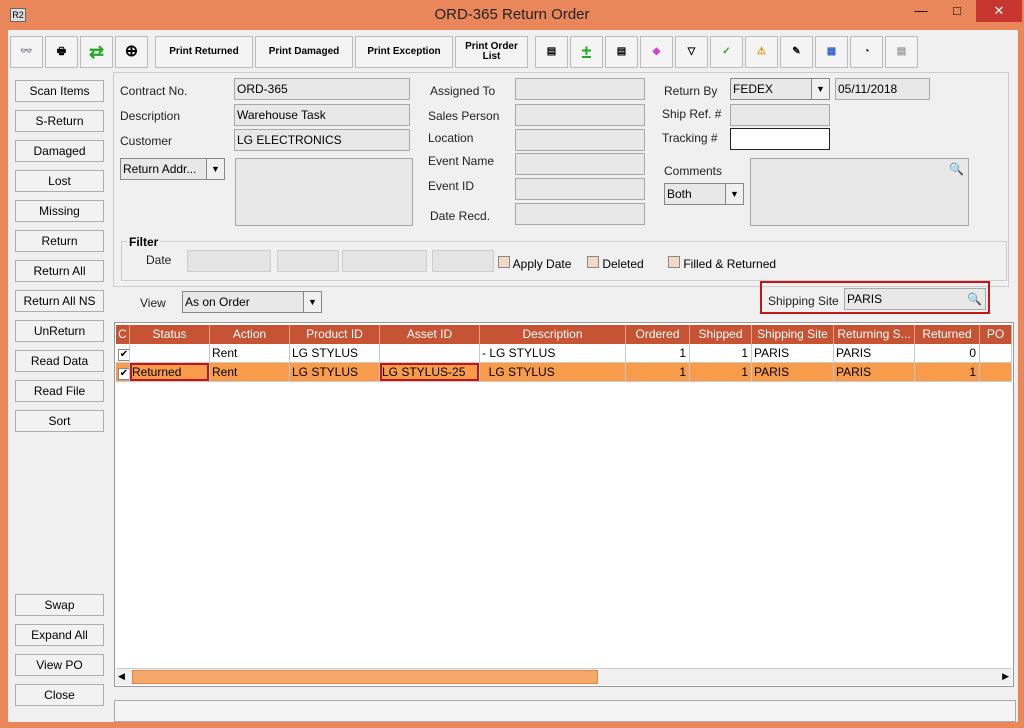  Describe the element at coordinates (796, 52) in the screenshot. I see `edit-note-icon: ✎` at that location.